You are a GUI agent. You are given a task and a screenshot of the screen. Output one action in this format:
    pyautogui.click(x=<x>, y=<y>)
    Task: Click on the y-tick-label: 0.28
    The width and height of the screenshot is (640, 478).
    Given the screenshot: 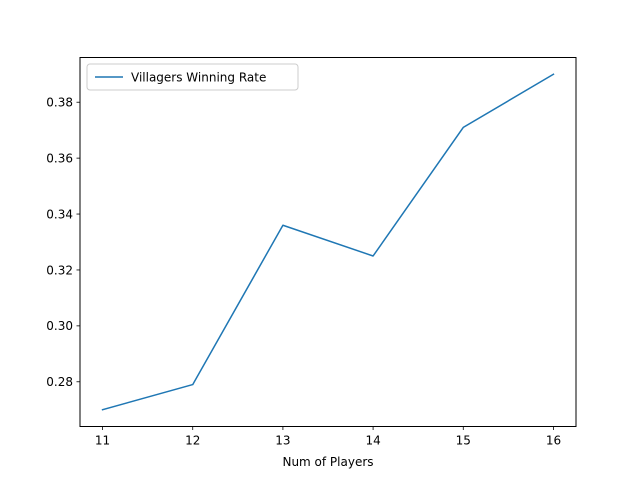 What is the action you would take?
    pyautogui.click(x=59, y=382)
    